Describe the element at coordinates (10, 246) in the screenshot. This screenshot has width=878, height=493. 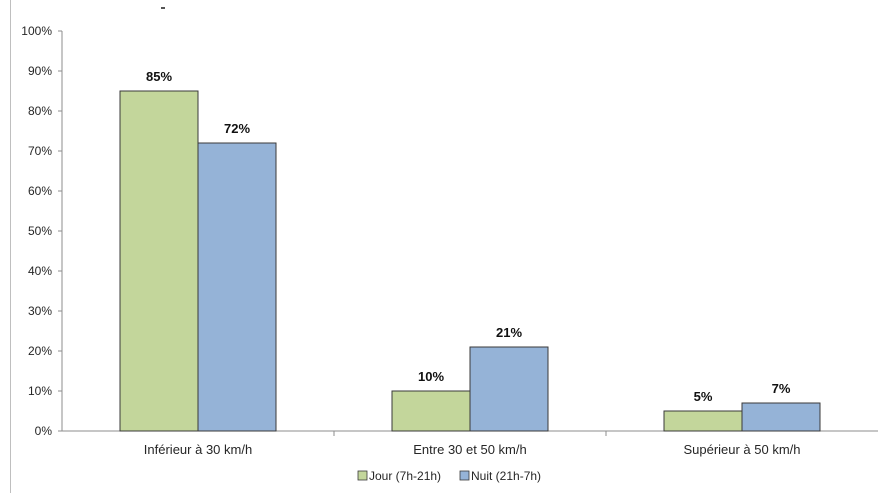
I see `chart-left-border` at that location.